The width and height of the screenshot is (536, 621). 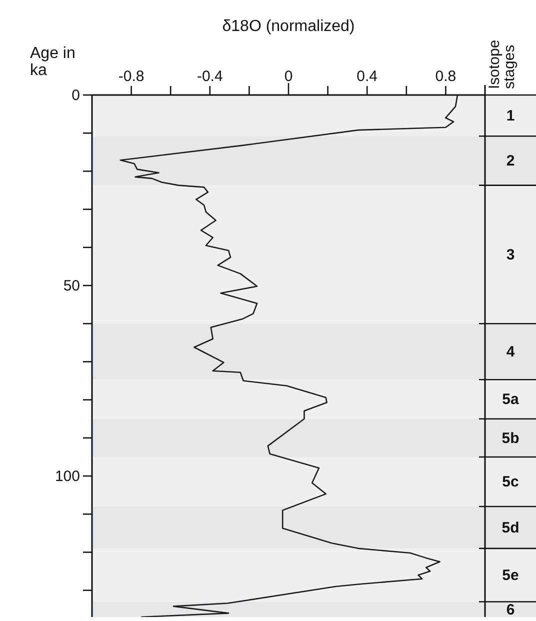 What do you see at coordinates (53, 62) in the screenshot?
I see `y-axis-title: Age in ka` at bounding box center [53, 62].